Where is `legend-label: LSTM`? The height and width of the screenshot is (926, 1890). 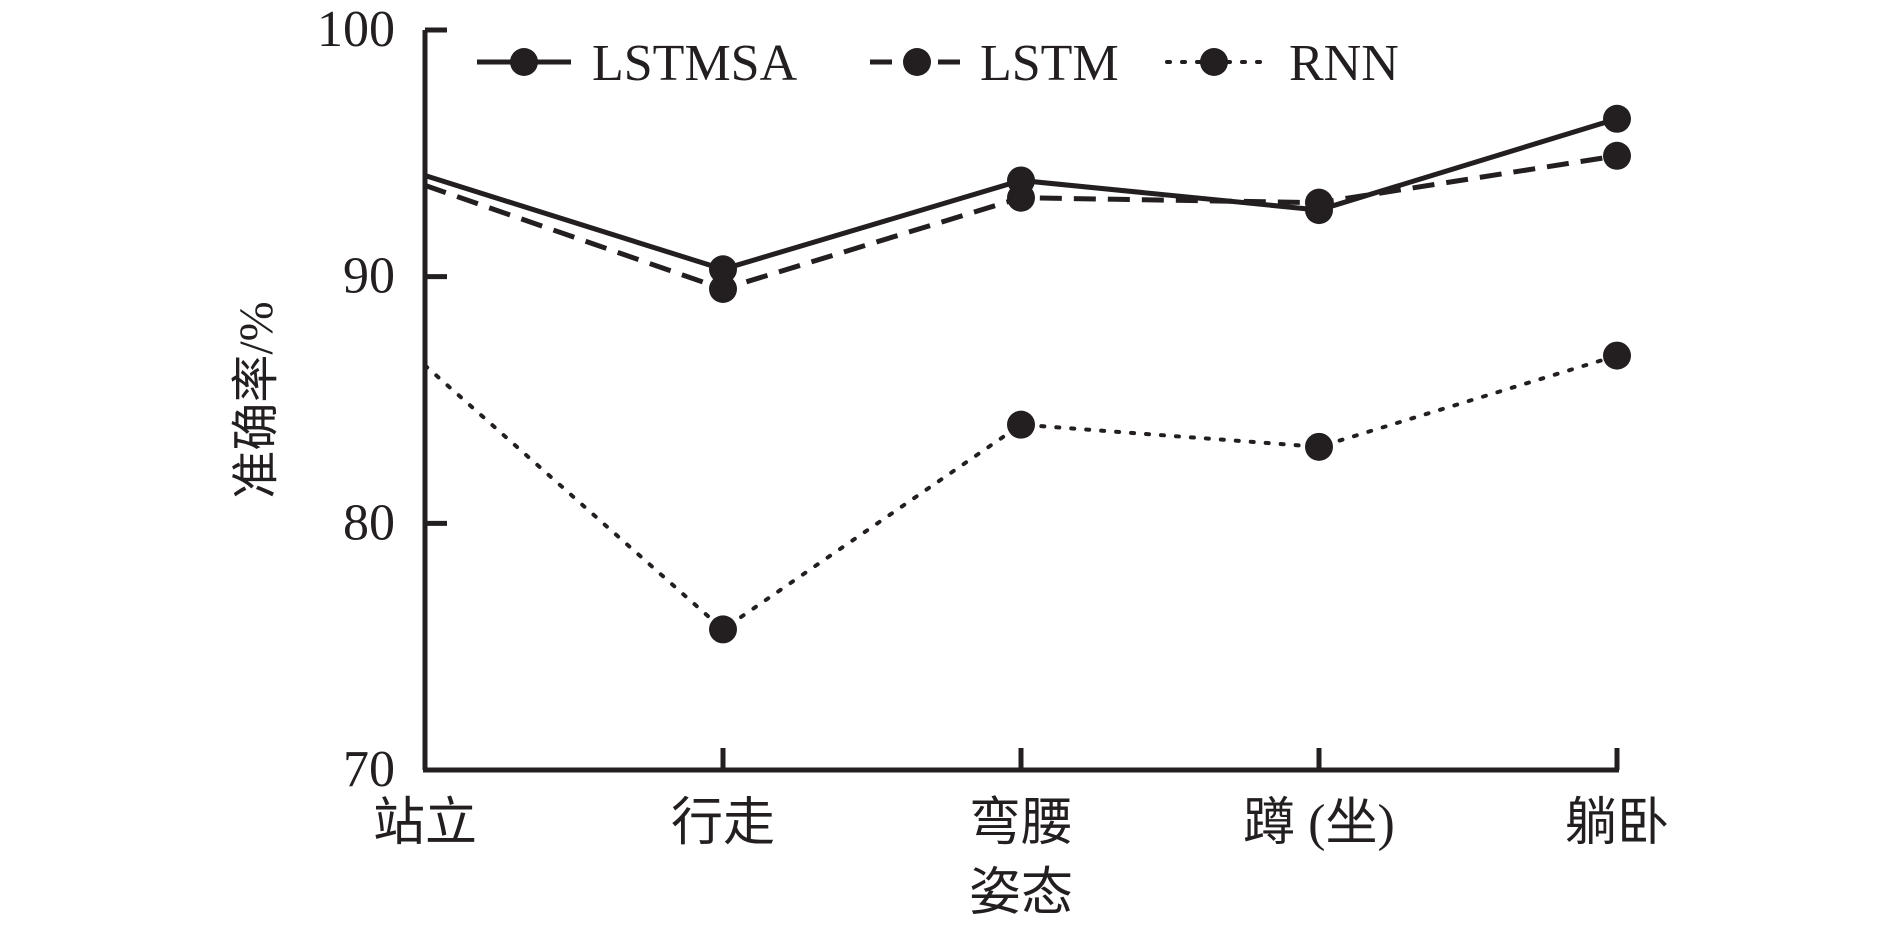
legend-label: LSTM is located at coordinates (1049, 63).